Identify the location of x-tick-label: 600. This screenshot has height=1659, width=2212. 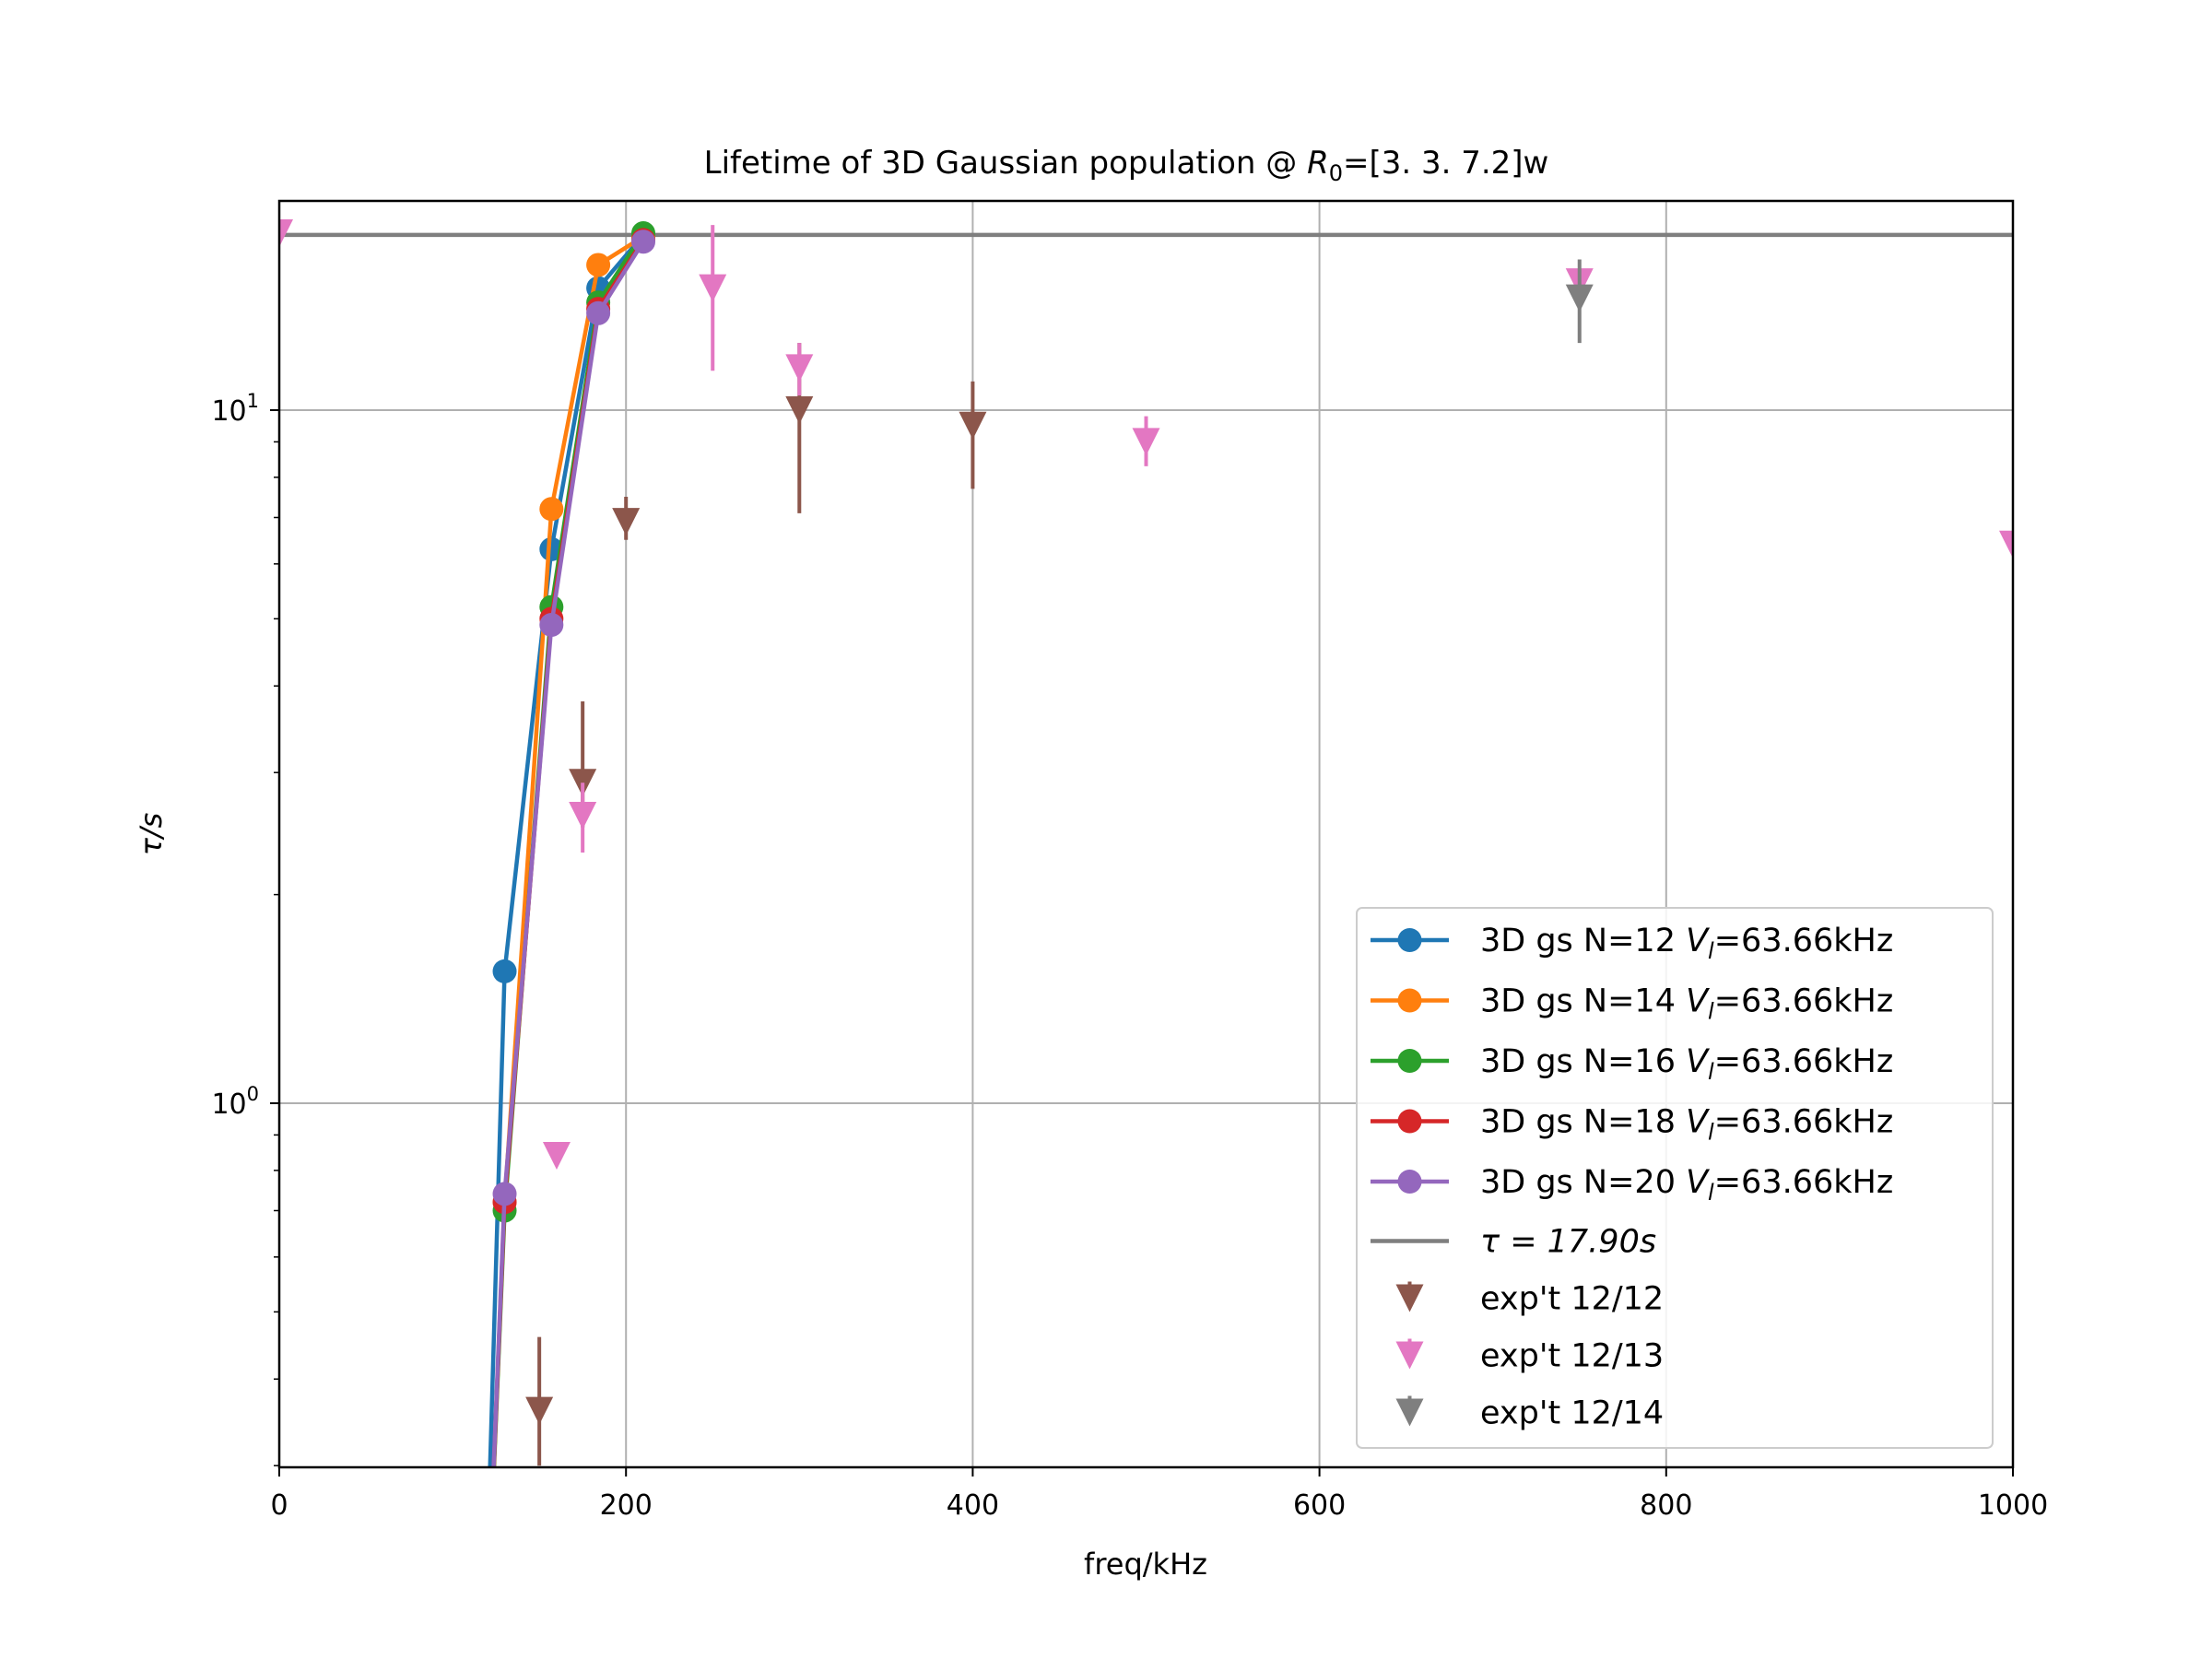
(1319, 1505).